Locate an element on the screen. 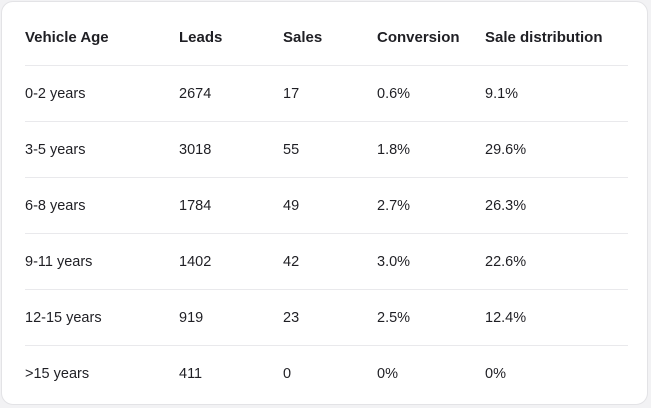 The height and width of the screenshot is (408, 651). cell-sale-distribution: 0% is located at coordinates (495, 373).